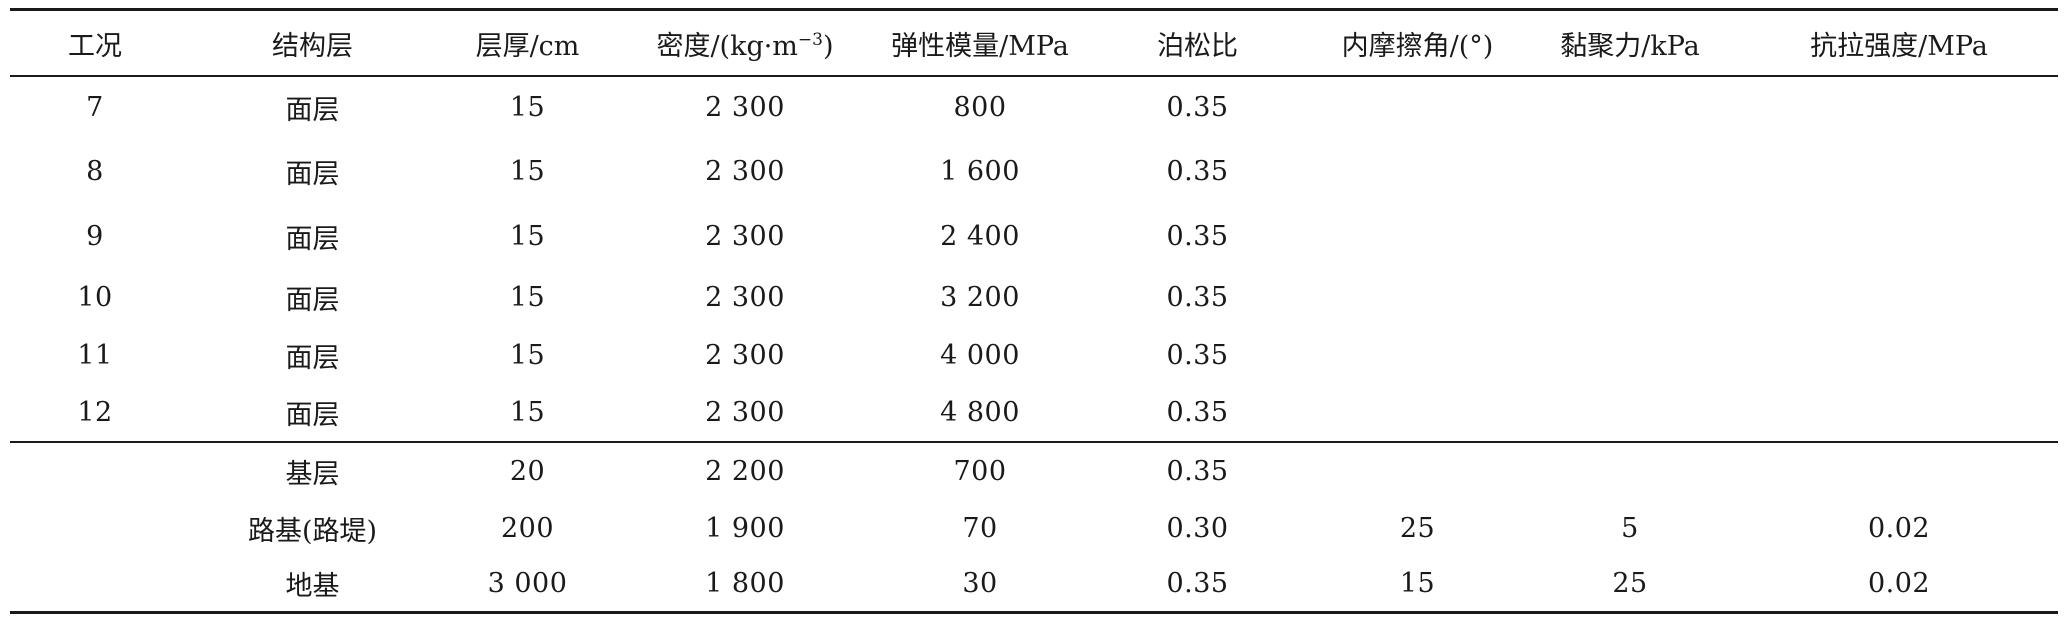 This screenshot has width=2064, height=624. What do you see at coordinates (745, 528) in the screenshot?
I see `cell-density: 1 900` at bounding box center [745, 528].